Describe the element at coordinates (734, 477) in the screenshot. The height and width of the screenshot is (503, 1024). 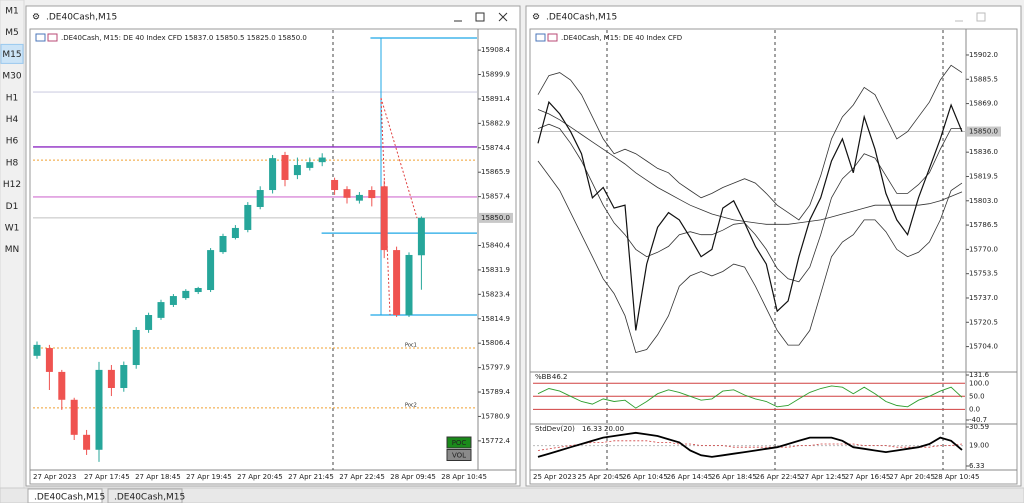
I see `x-tick-label: 26 Apr 18:45` at that location.